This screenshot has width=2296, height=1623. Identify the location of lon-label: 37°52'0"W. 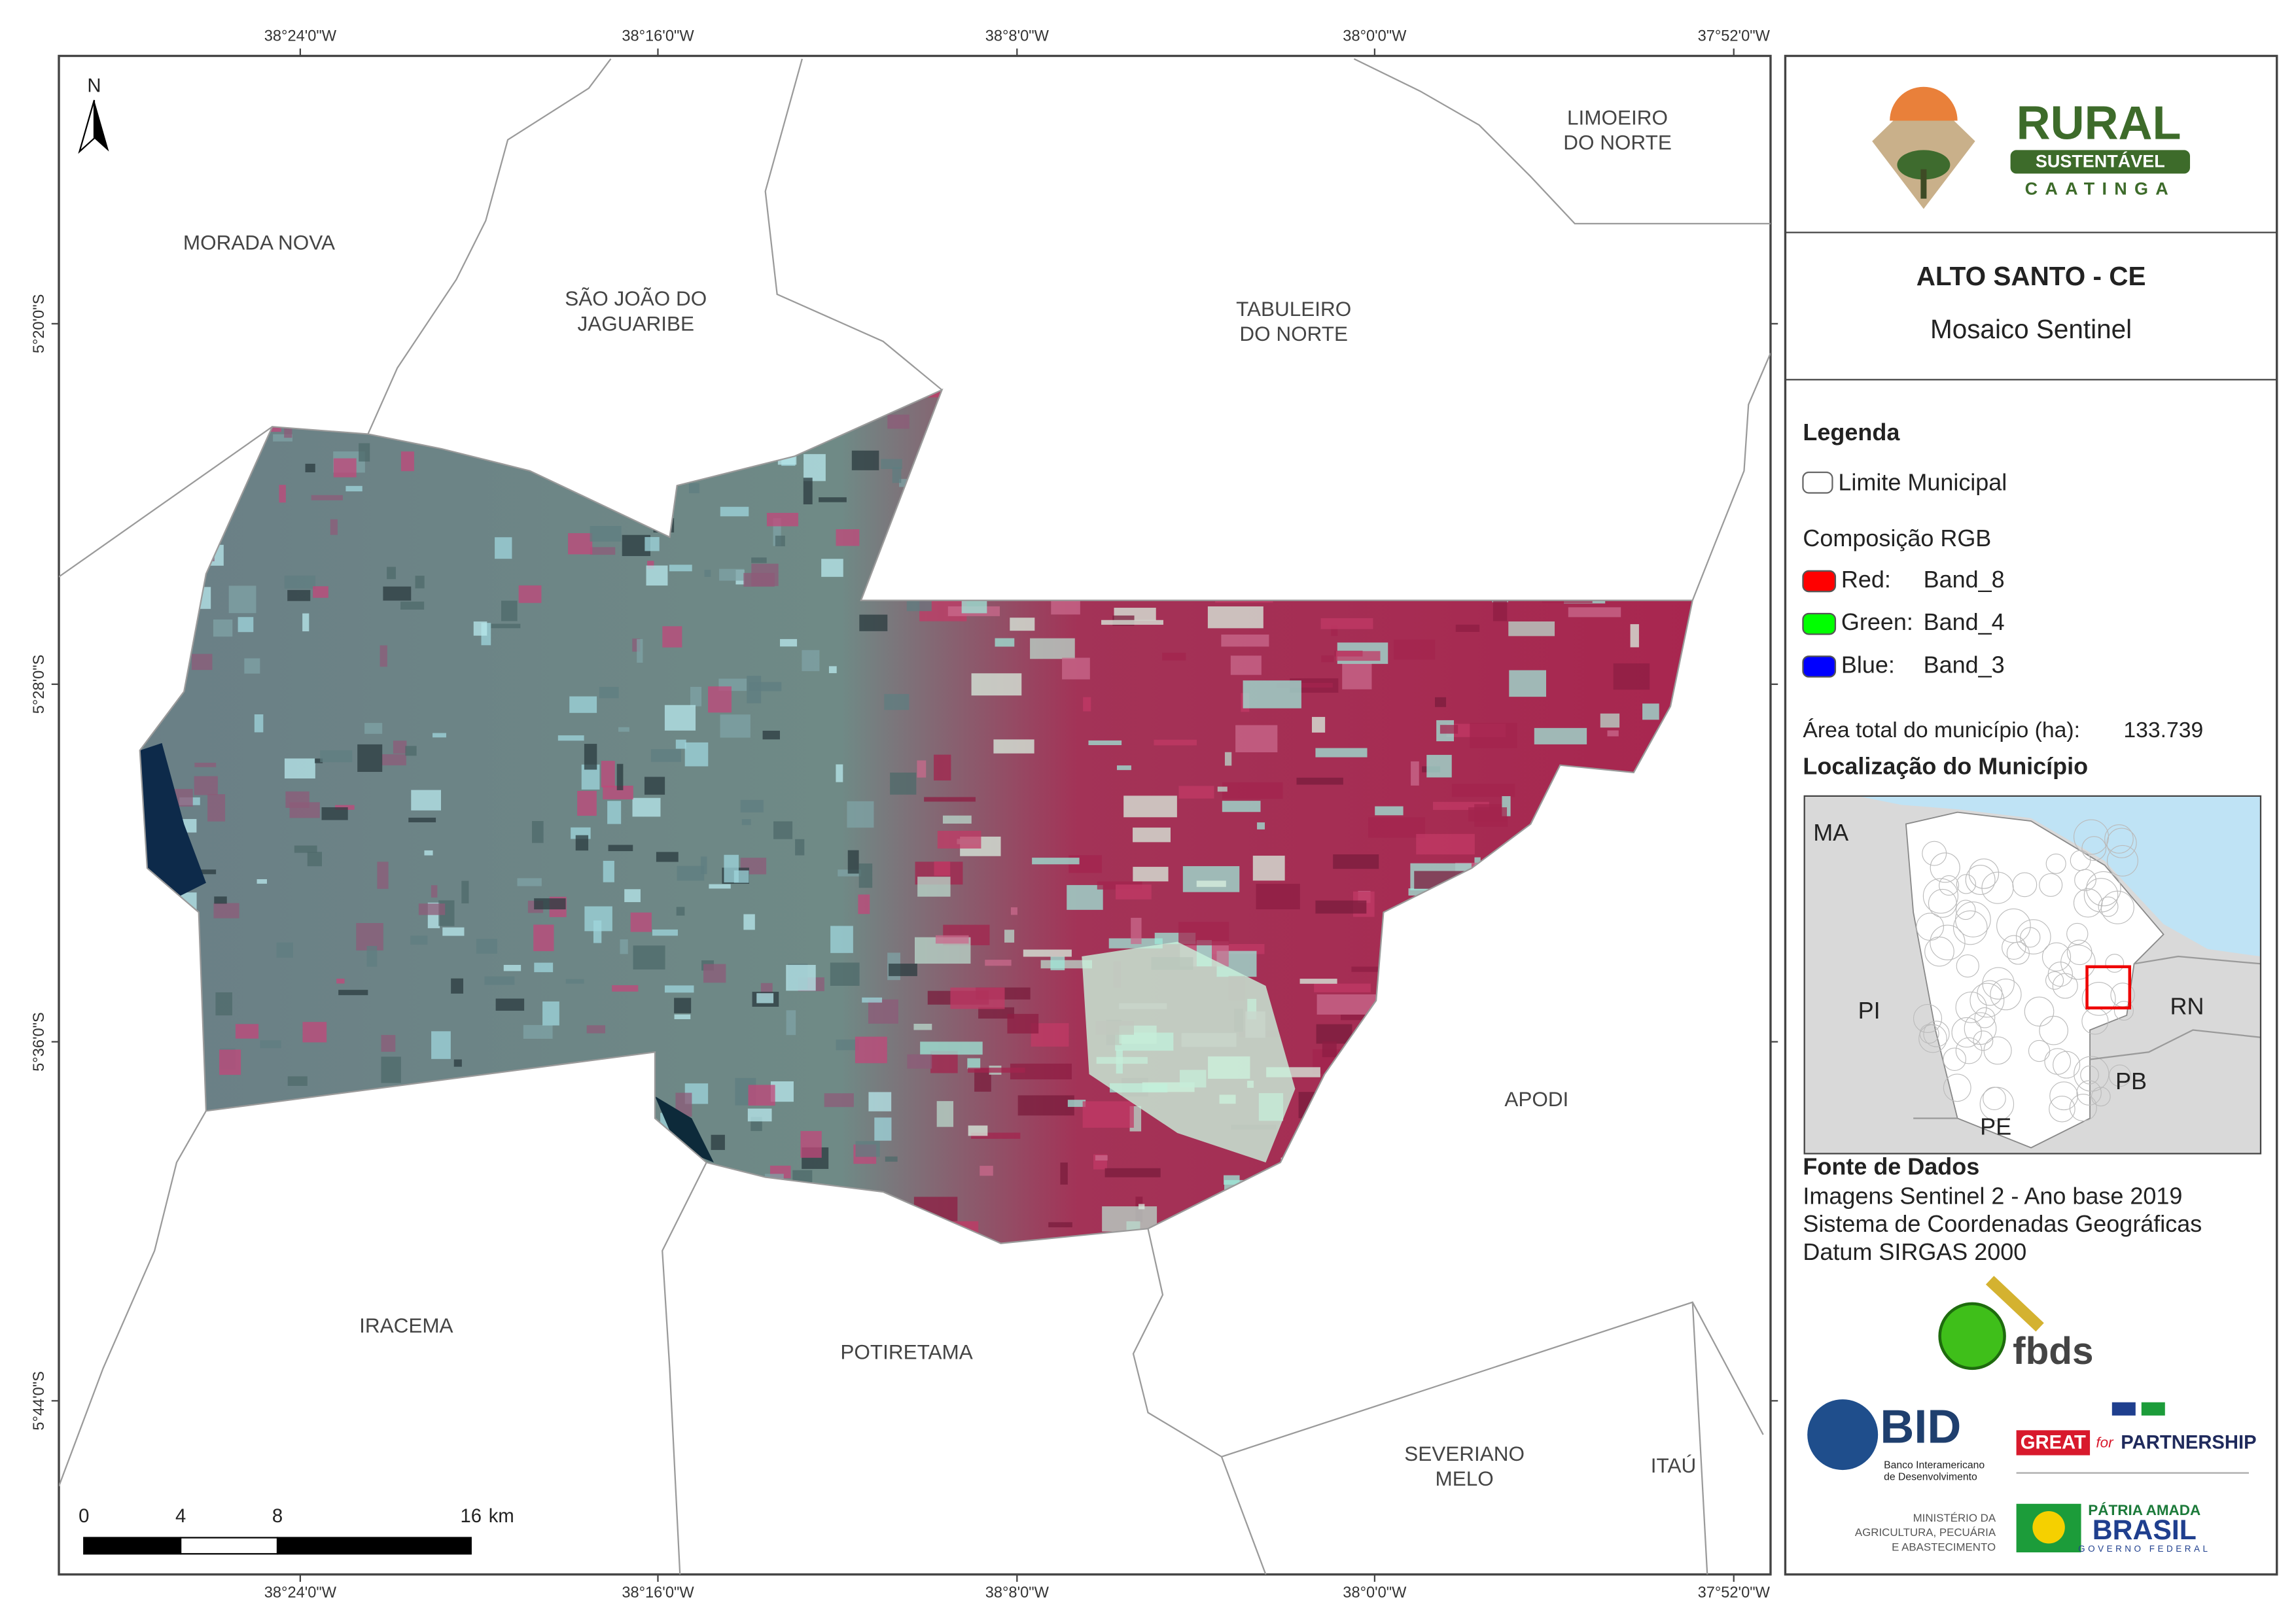
(1734, 1592).